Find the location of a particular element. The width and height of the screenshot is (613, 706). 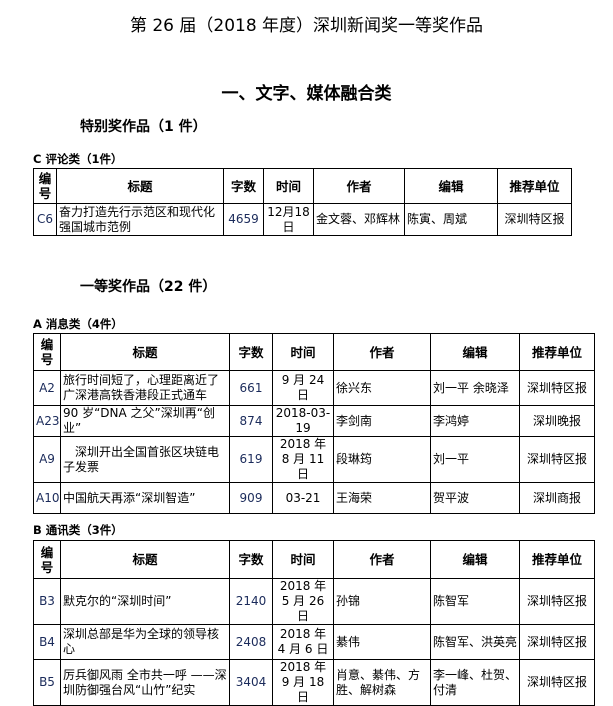

cell-editor: 陈智军、洪英亮 is located at coordinates (475, 642).